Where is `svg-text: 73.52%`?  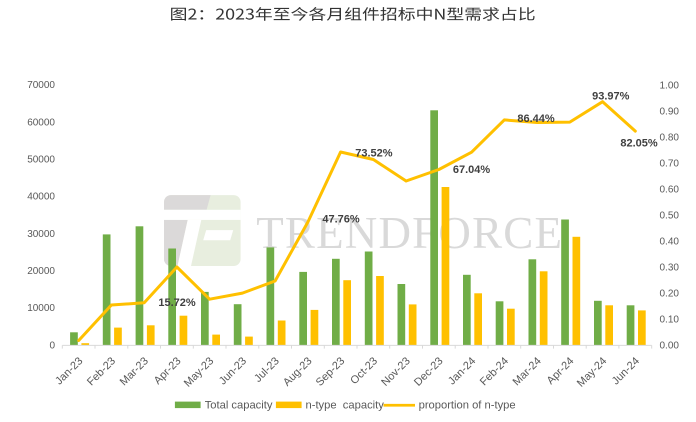 svg-text: 73.52% is located at coordinates (374, 154).